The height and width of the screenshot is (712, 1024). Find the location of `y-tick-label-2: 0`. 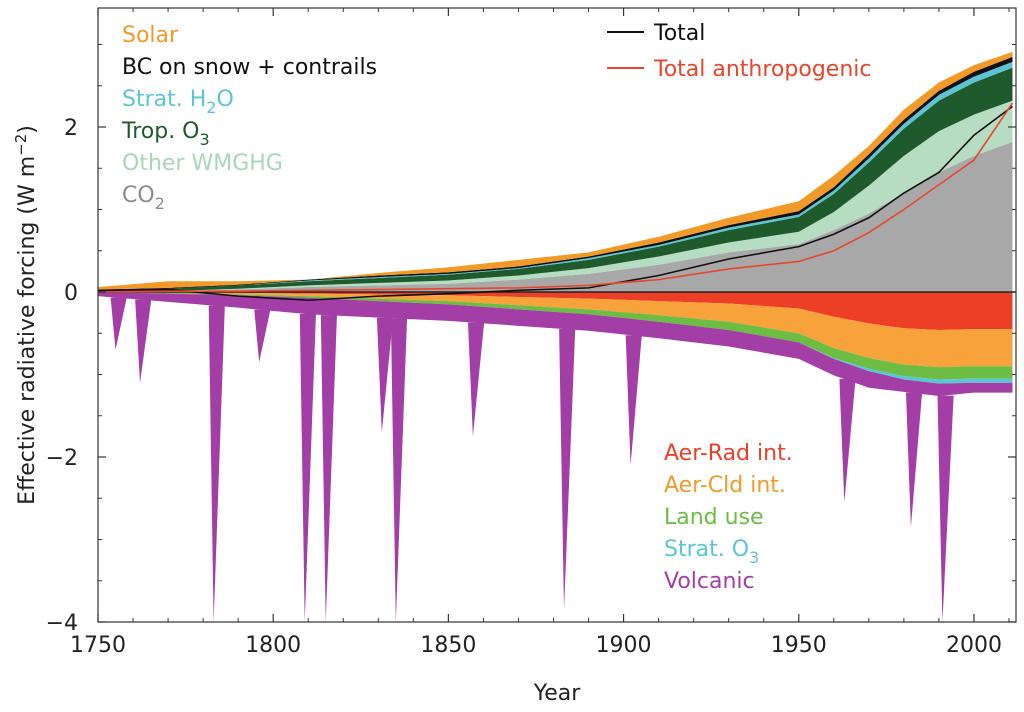

y-tick-label-2: 0 is located at coordinates (71, 293).